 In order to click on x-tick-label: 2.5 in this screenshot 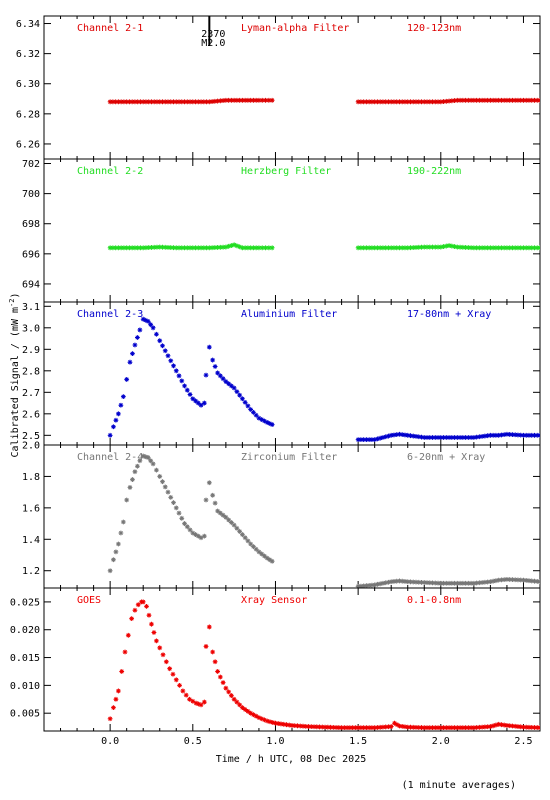, I will do `click(523, 741)`.